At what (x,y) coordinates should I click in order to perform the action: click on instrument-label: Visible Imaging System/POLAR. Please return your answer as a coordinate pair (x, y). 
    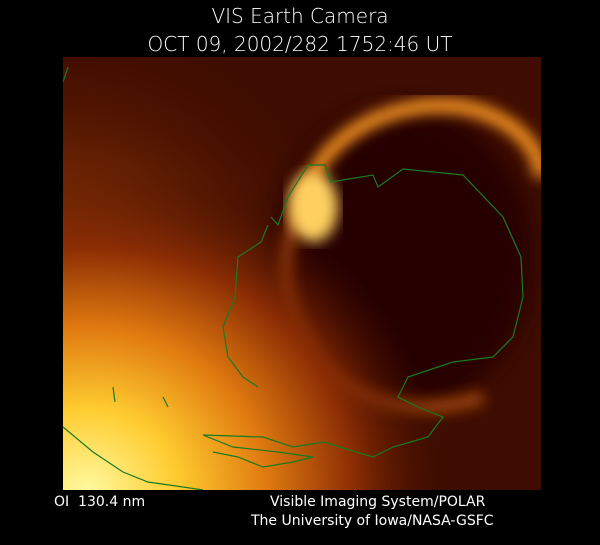
    Looking at the image, I should click on (378, 502).